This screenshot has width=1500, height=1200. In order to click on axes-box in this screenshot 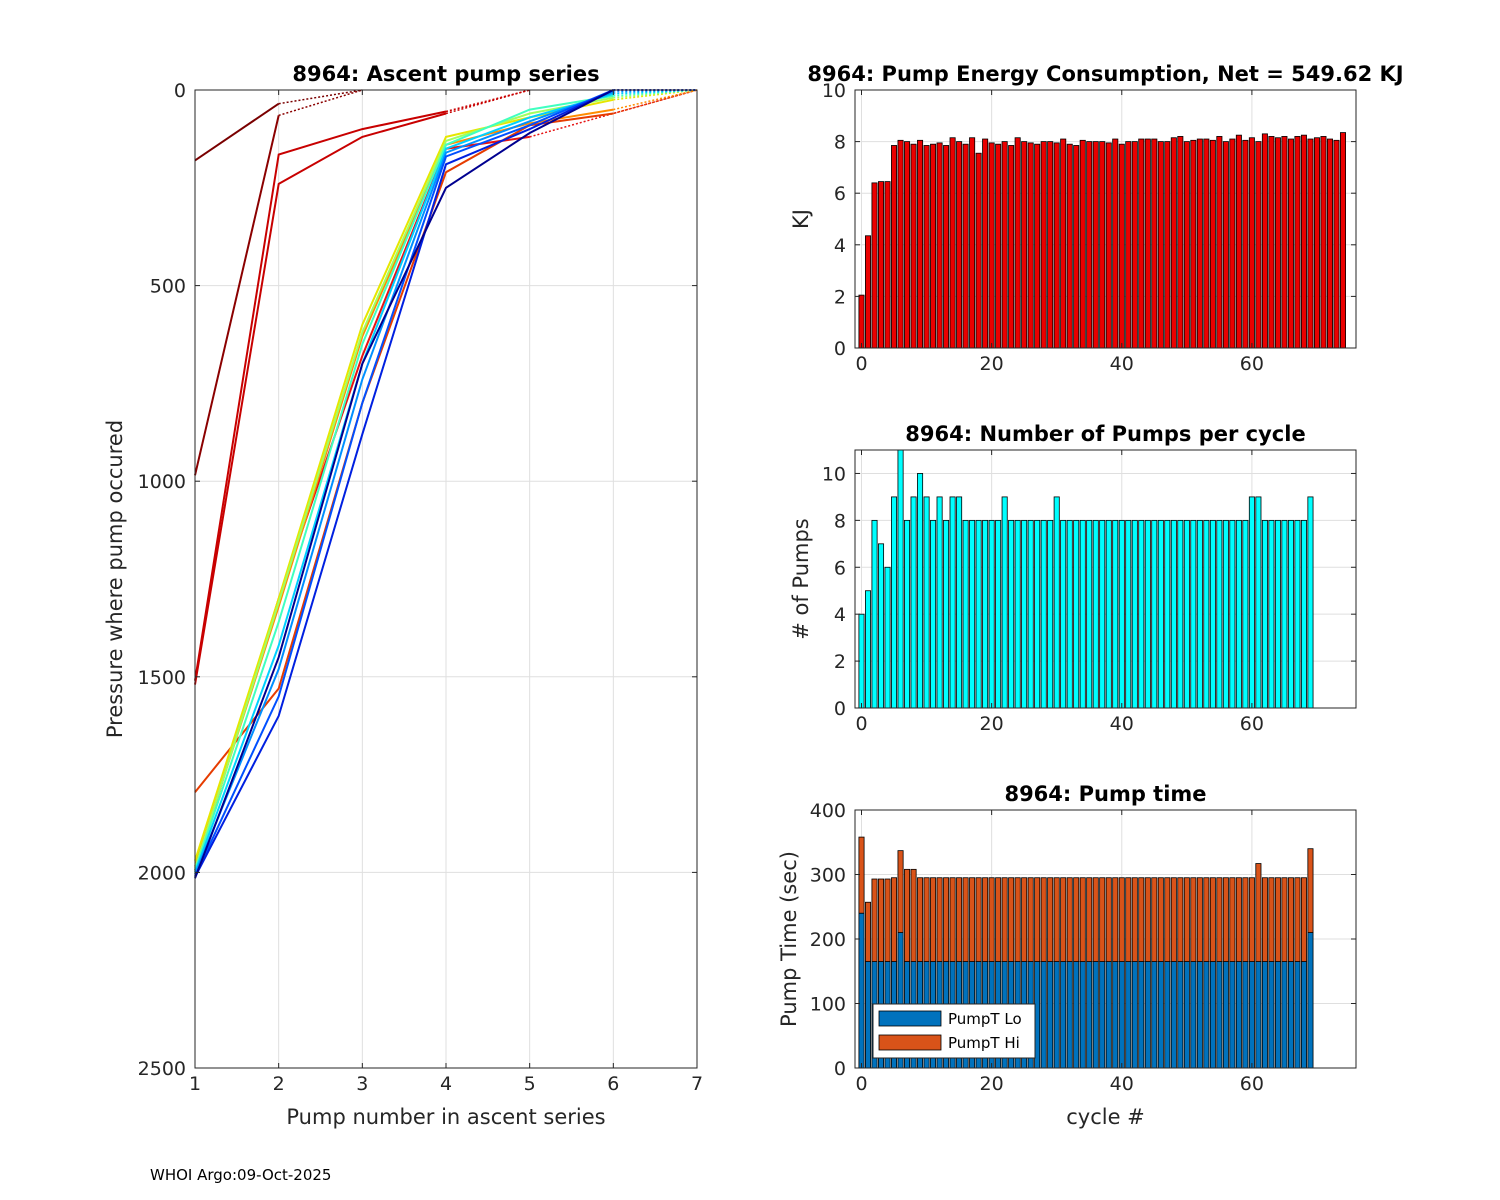, I will do `click(1105, 219)`.